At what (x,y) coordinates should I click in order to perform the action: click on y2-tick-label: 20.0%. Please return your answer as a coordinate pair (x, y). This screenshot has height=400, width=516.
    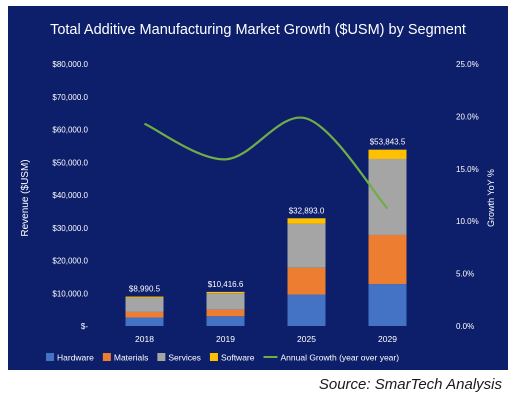
    Looking at the image, I should click on (467, 116).